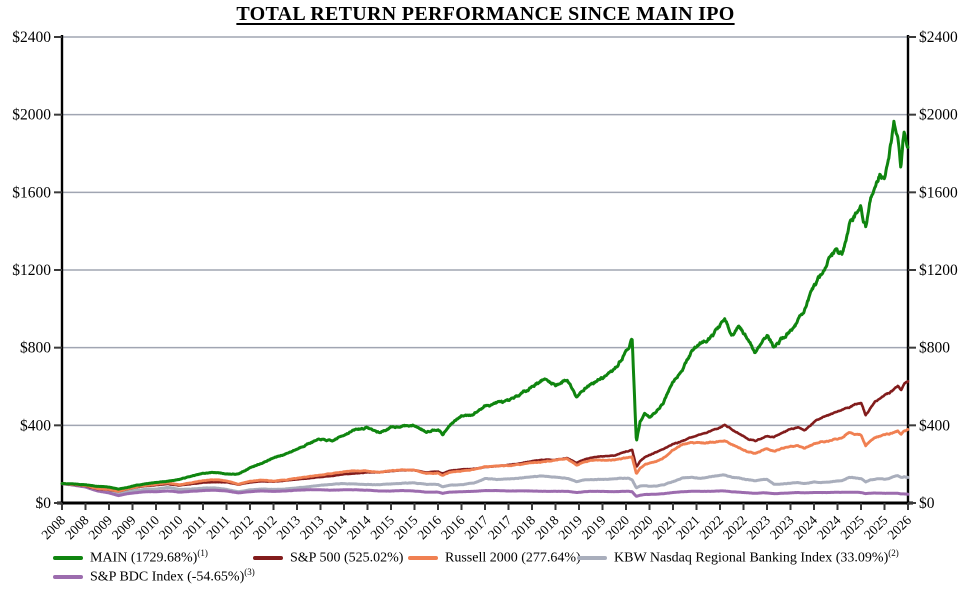 This screenshot has height=592, width=971. I want to click on y-tick-label-left: $400, so click(35, 425).